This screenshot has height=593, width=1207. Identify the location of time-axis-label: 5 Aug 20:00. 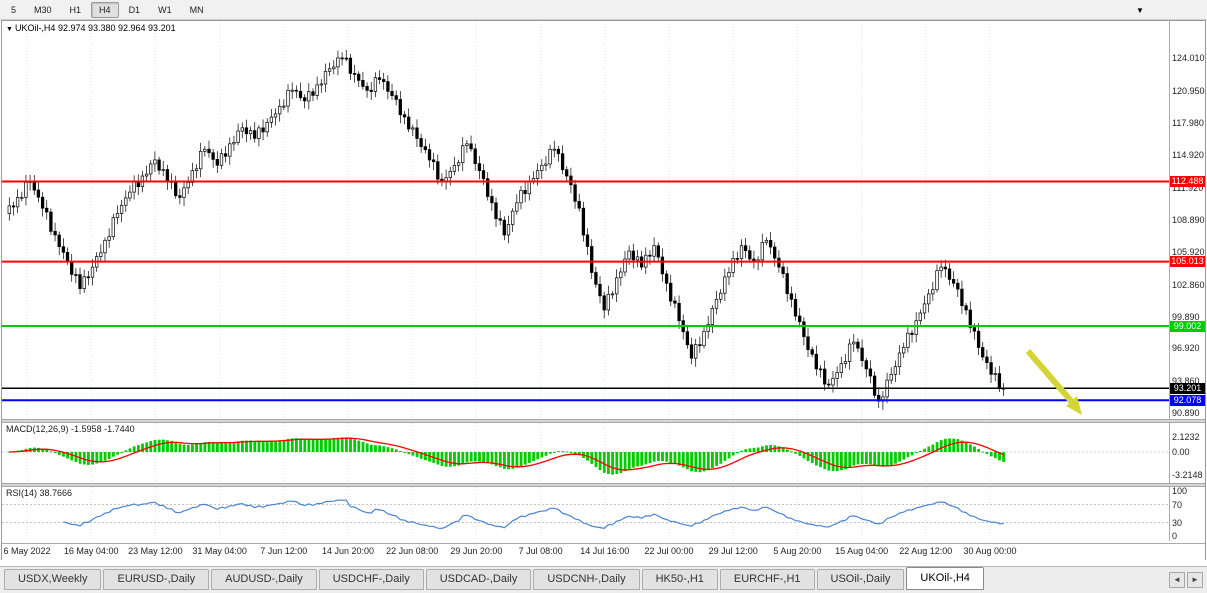
(797, 551).